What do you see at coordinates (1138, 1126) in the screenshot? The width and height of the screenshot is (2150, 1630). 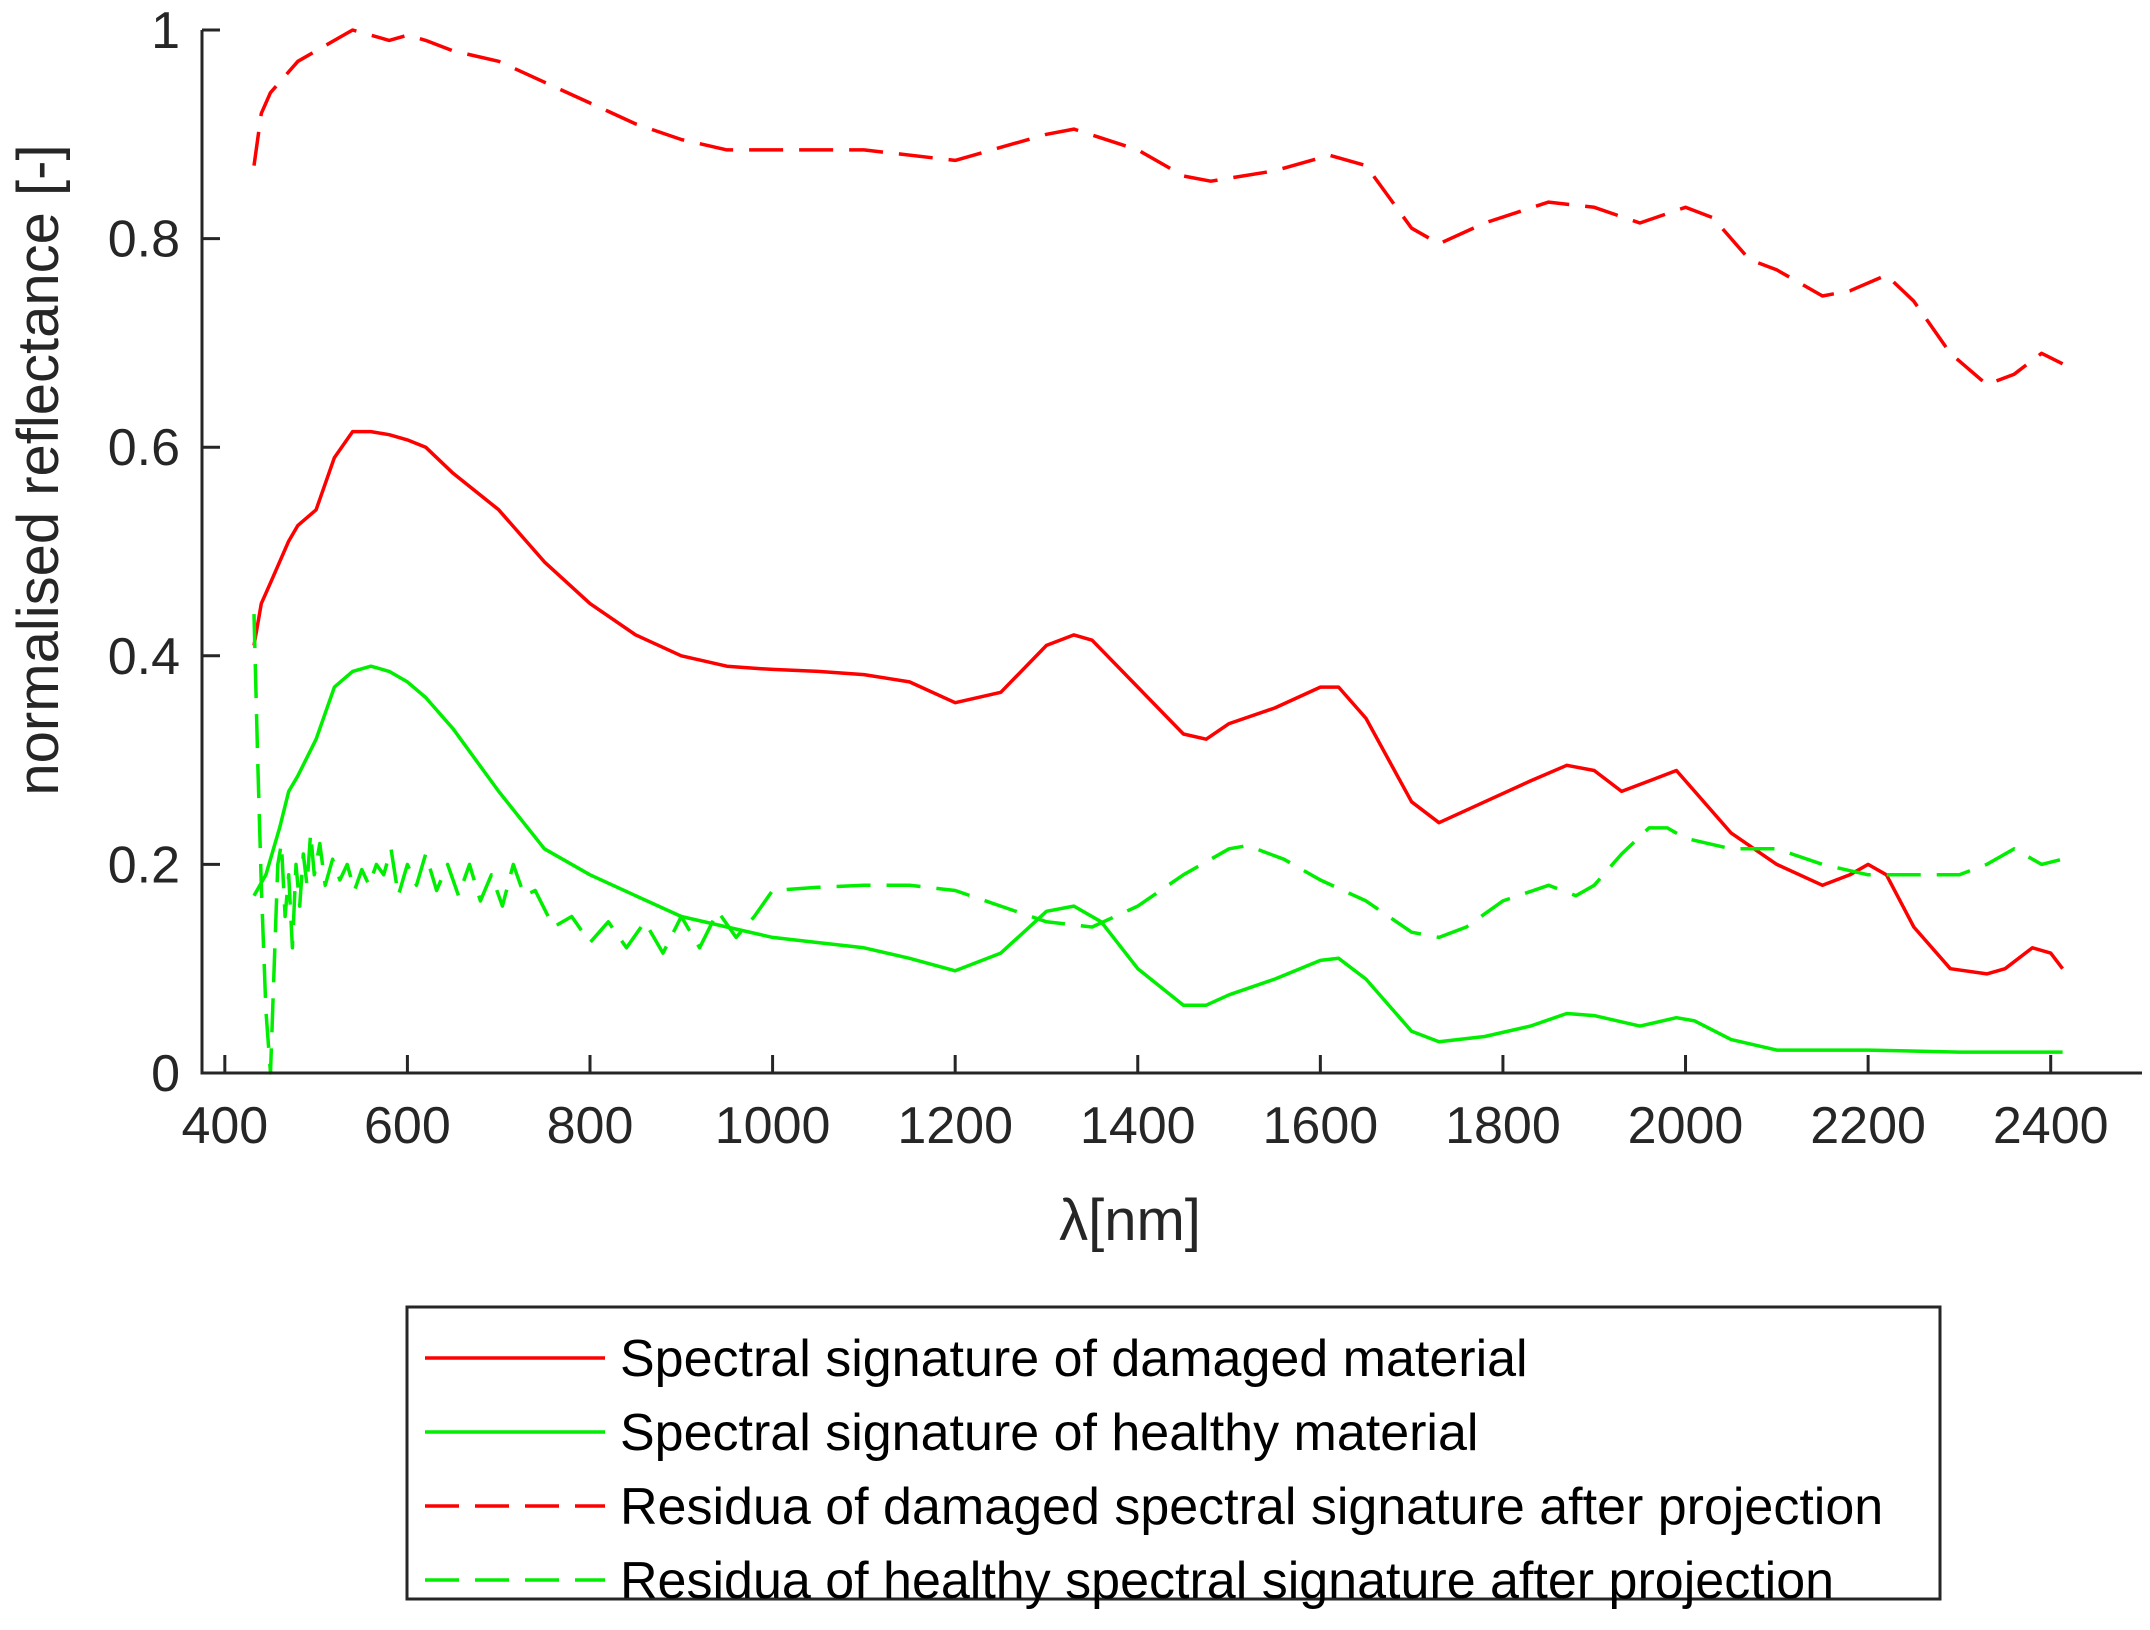 I see `x-tick-label: 1400` at bounding box center [1138, 1126].